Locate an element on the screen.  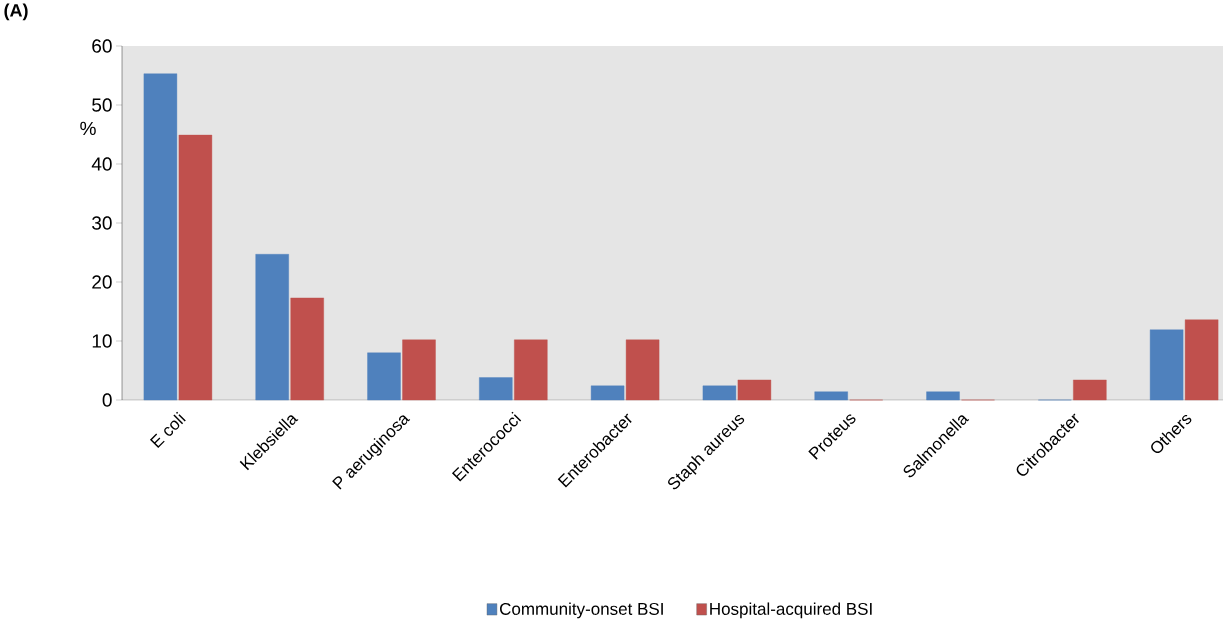
y-tick-label: 40 is located at coordinates (101, 164).